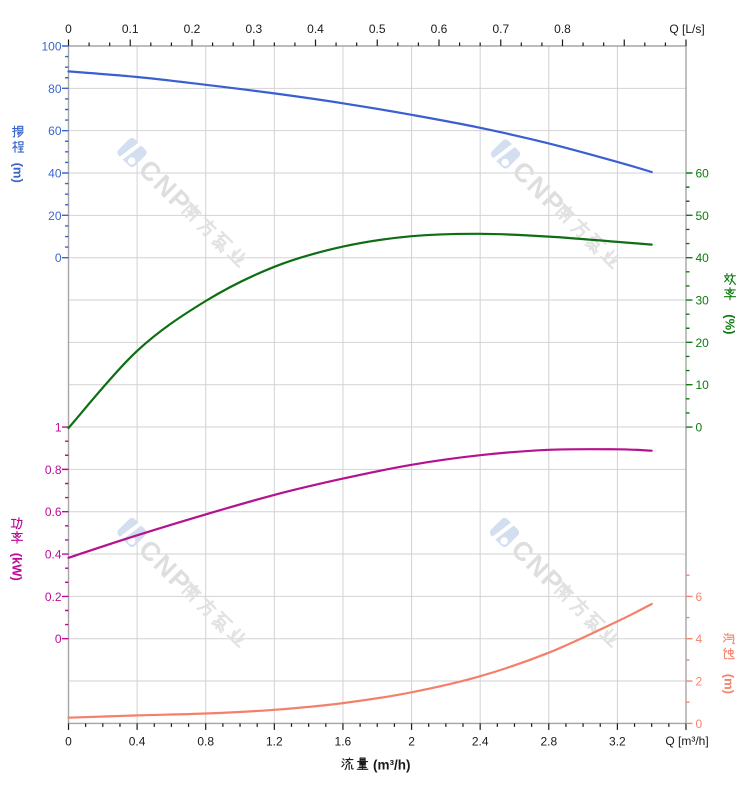 This screenshot has height=797, width=752. What do you see at coordinates (703, 216) in the screenshot?
I see `svg-text: 50` at bounding box center [703, 216].